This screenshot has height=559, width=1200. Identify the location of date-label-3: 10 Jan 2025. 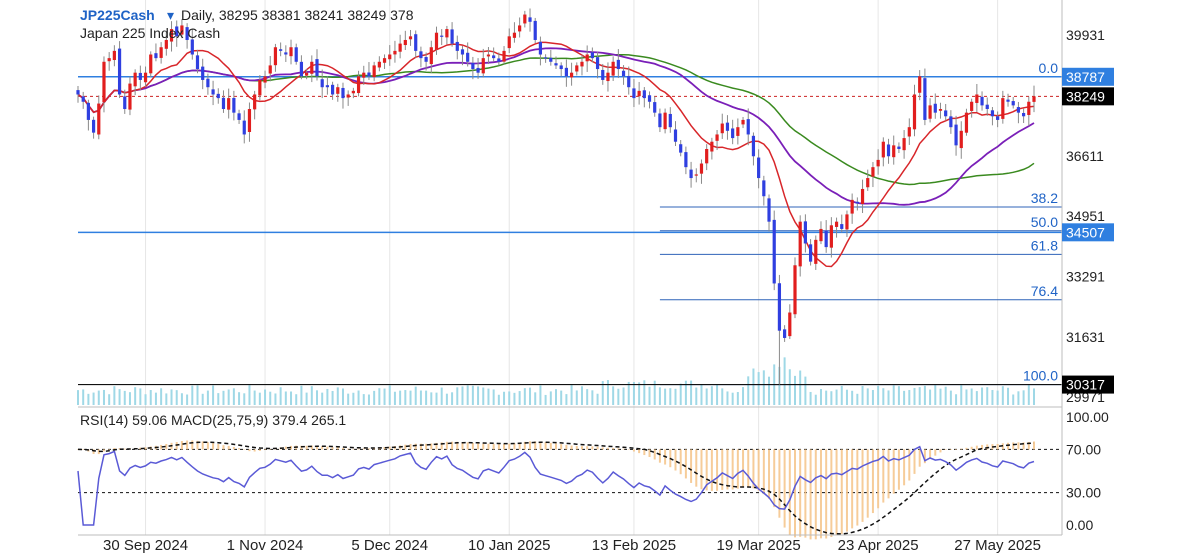
(509, 545).